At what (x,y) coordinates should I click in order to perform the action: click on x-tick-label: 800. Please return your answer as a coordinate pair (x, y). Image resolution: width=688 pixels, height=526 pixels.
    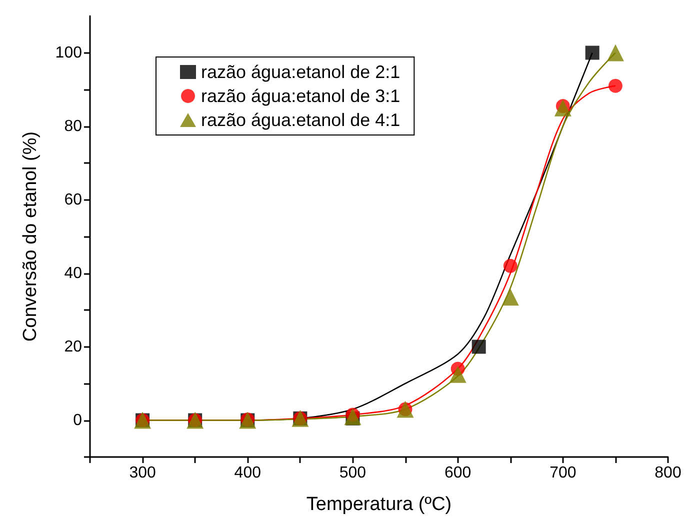
    Looking at the image, I should click on (668, 473).